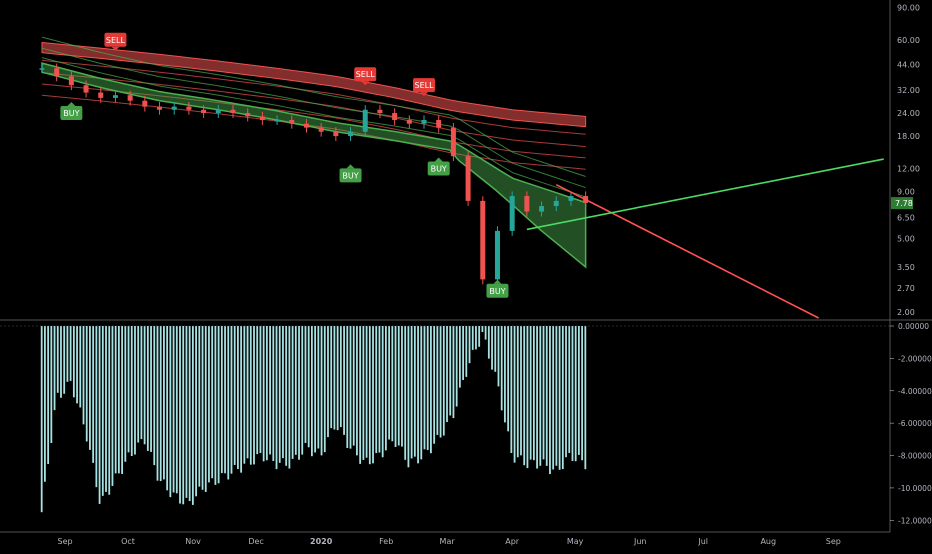  I want to click on signal-label: BUY, so click(71, 113).